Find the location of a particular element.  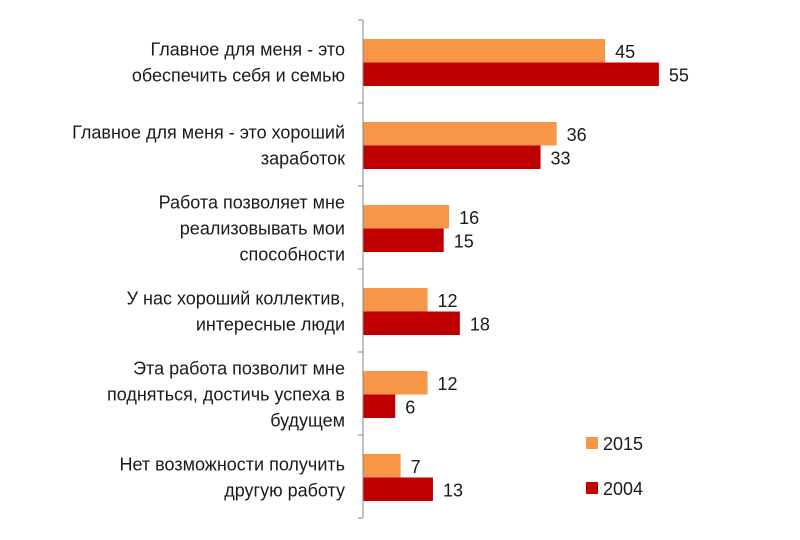

category-label-line: Эта работа позволит мне is located at coordinates (239, 369).